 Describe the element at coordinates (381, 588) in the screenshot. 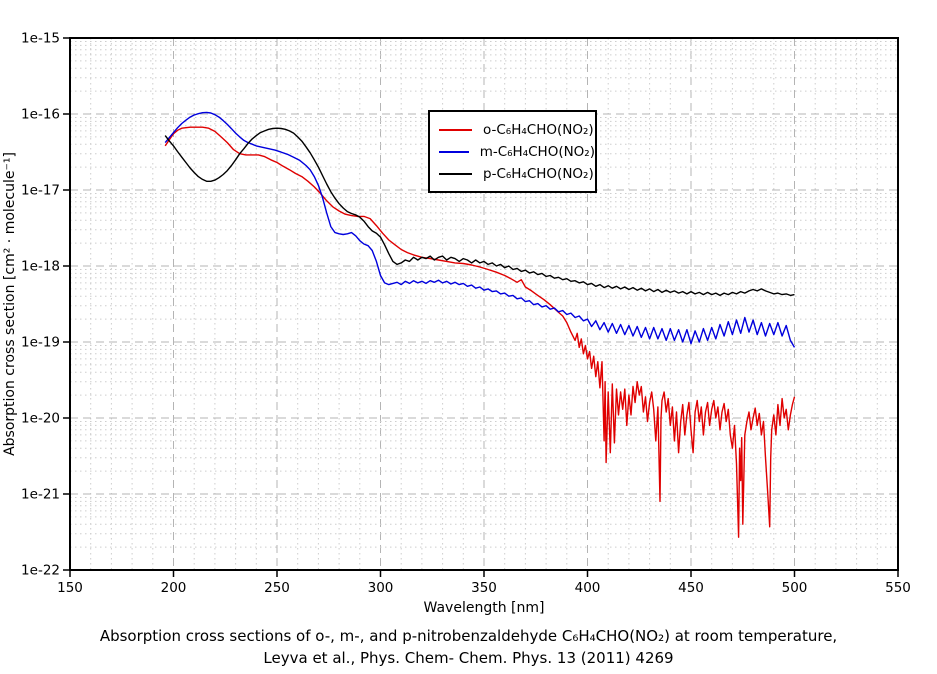

I see `x-tick-label: 300` at that location.